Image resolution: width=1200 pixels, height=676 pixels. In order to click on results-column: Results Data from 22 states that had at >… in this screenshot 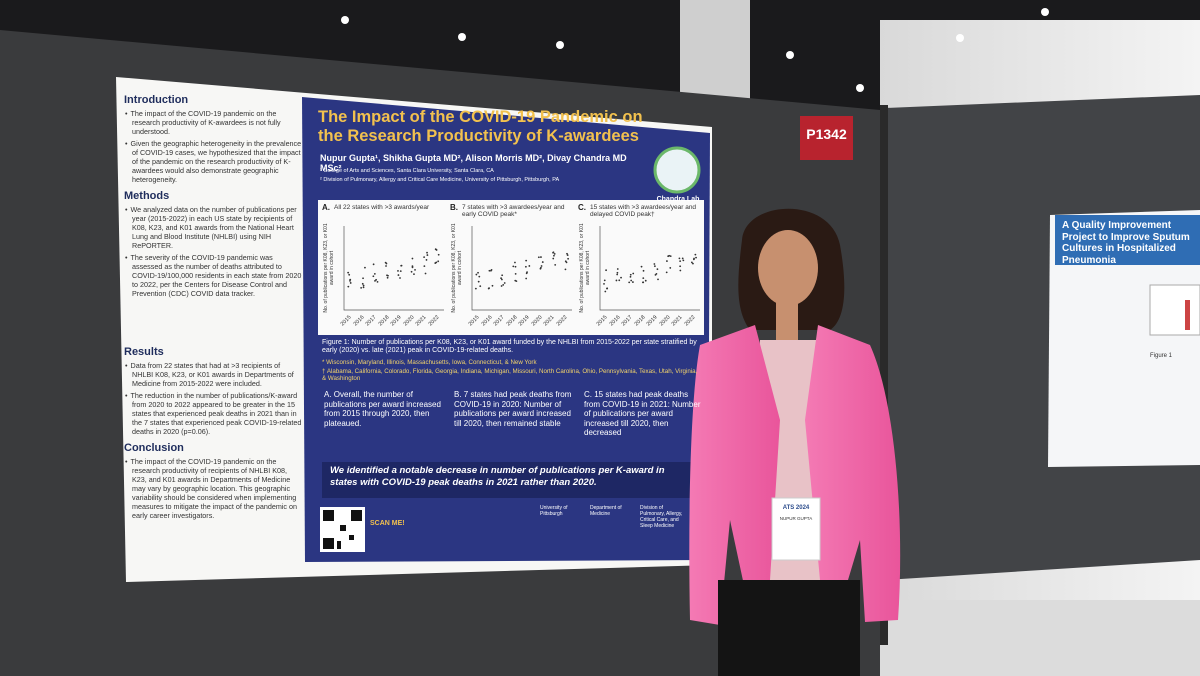, I will do `click(213, 431)`.